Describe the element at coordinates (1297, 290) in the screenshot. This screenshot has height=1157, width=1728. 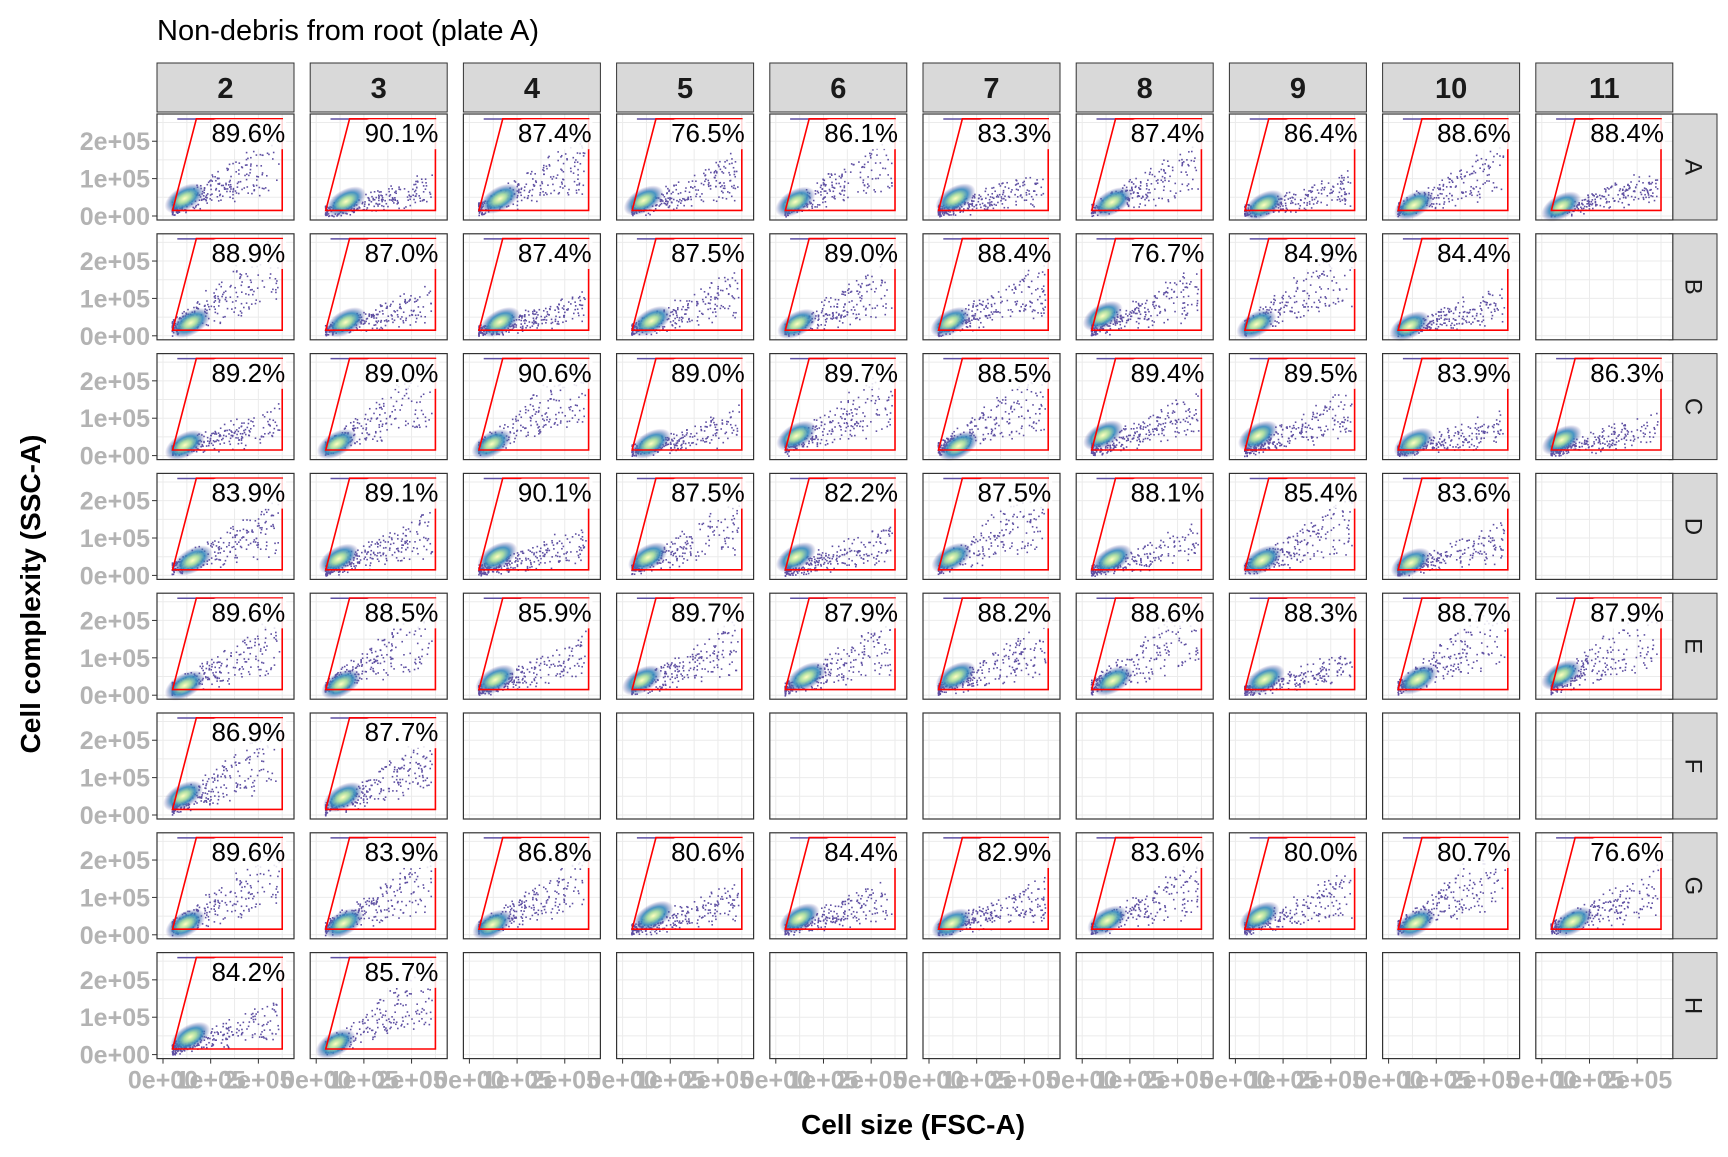
I see `facet-panel: 84.9%` at that location.